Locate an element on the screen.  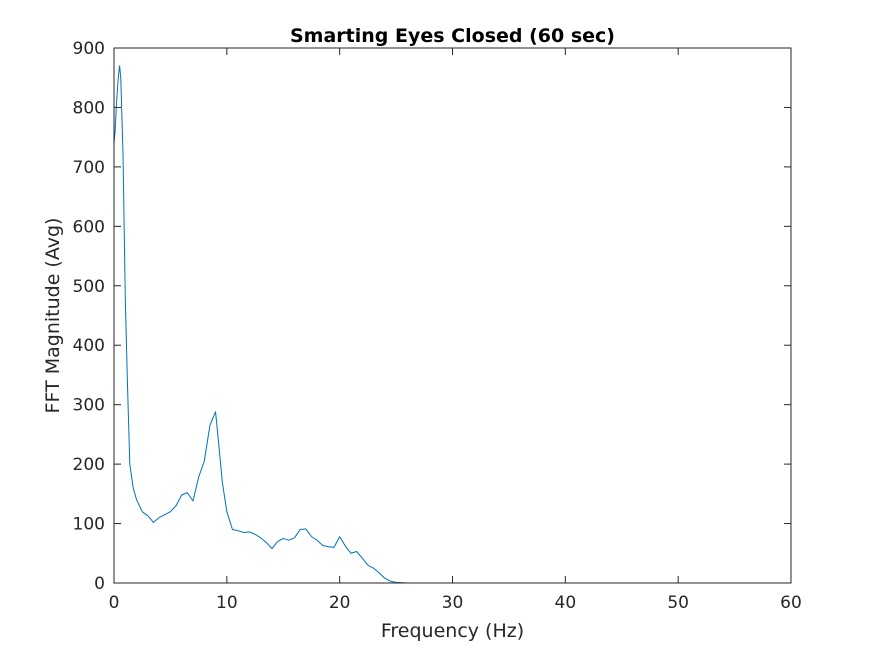
x-tick-label: 30 is located at coordinates (453, 603).